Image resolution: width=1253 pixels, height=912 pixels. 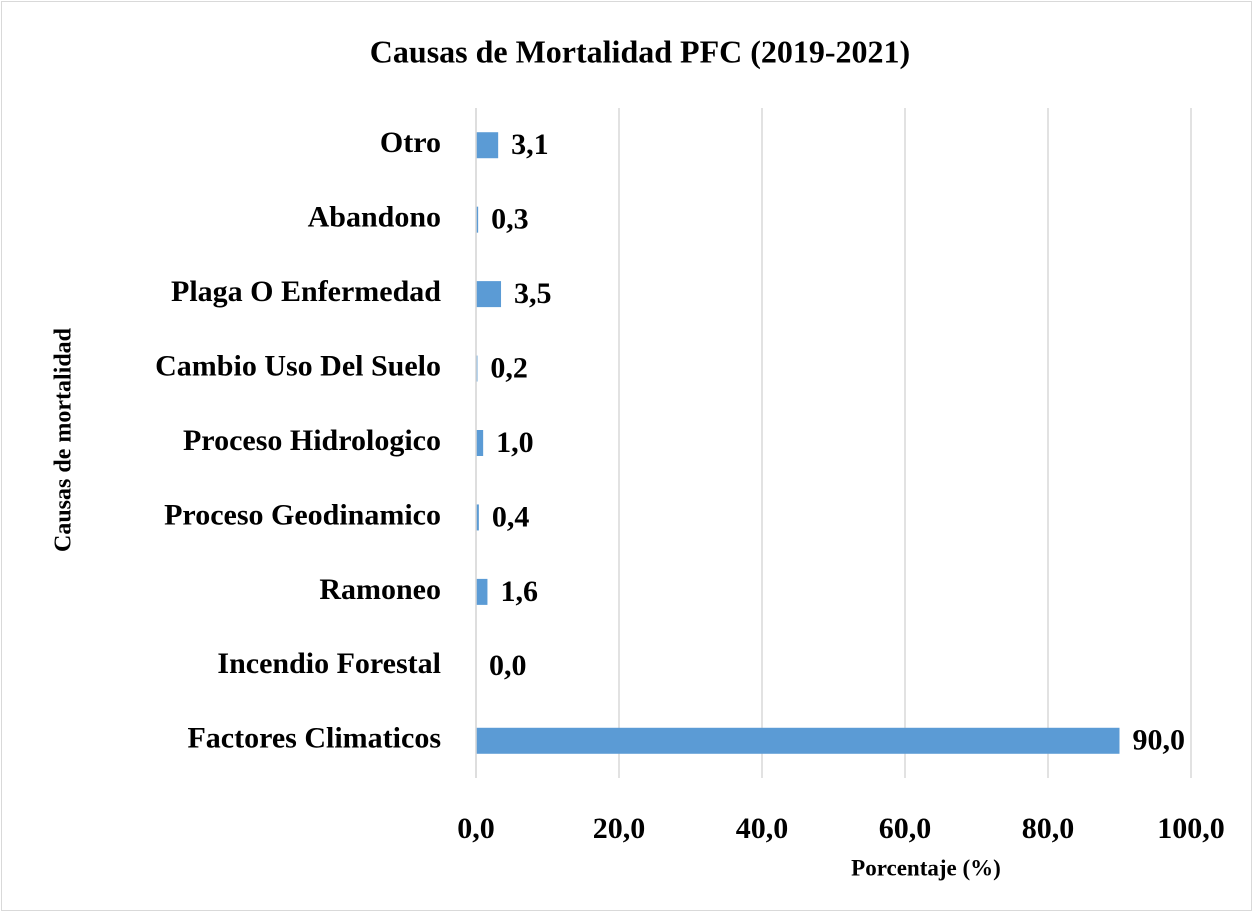 What do you see at coordinates (329, 663) in the screenshot?
I see `y-tick-label: Incendio Forestal` at bounding box center [329, 663].